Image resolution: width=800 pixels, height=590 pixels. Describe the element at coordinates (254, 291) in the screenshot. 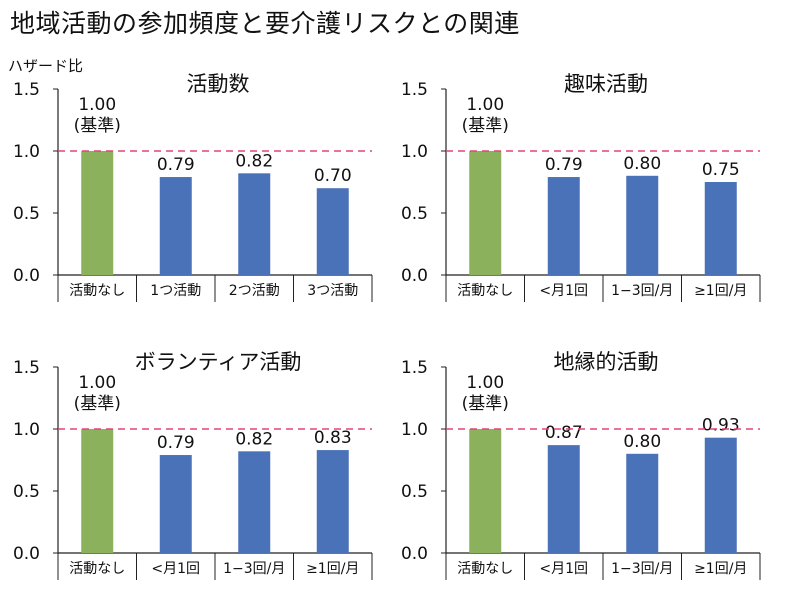

I see `category-label: 2つ活動` at that location.